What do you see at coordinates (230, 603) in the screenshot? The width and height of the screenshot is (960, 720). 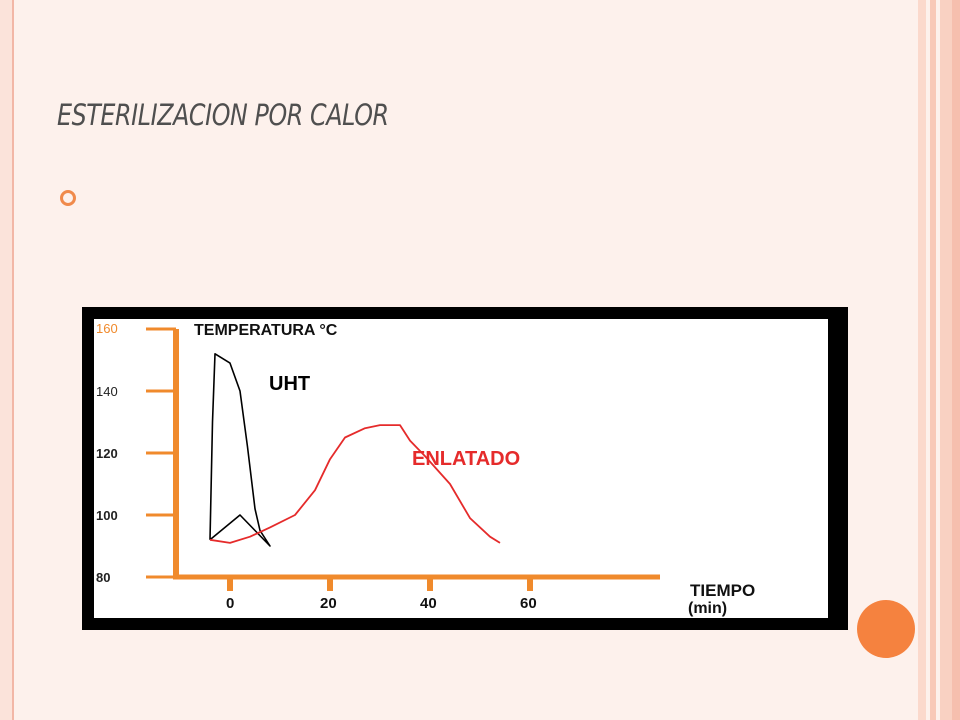 I see `x-tick-label-0: 0` at bounding box center [230, 603].